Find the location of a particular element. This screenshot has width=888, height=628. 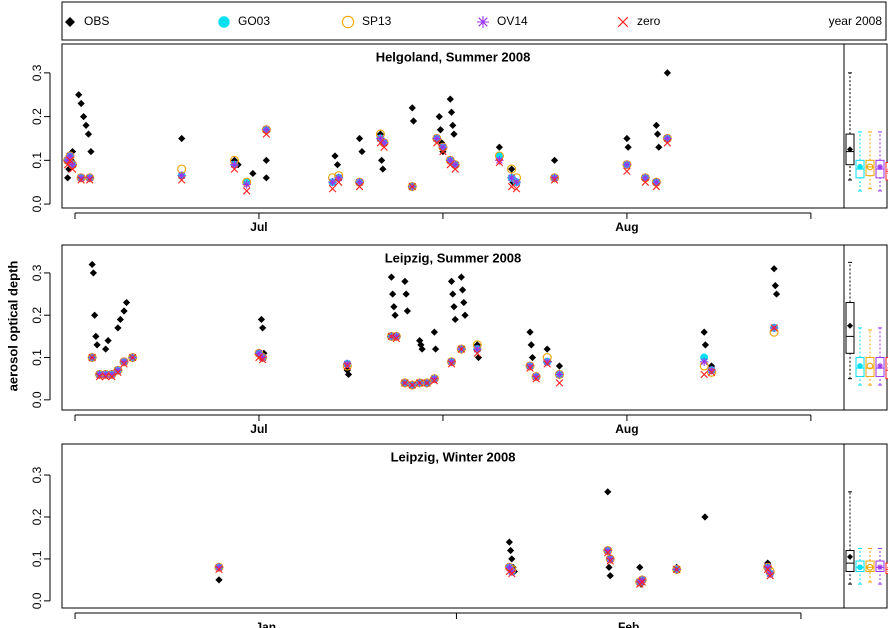

legend-note: year 2008 is located at coordinates (856, 21).